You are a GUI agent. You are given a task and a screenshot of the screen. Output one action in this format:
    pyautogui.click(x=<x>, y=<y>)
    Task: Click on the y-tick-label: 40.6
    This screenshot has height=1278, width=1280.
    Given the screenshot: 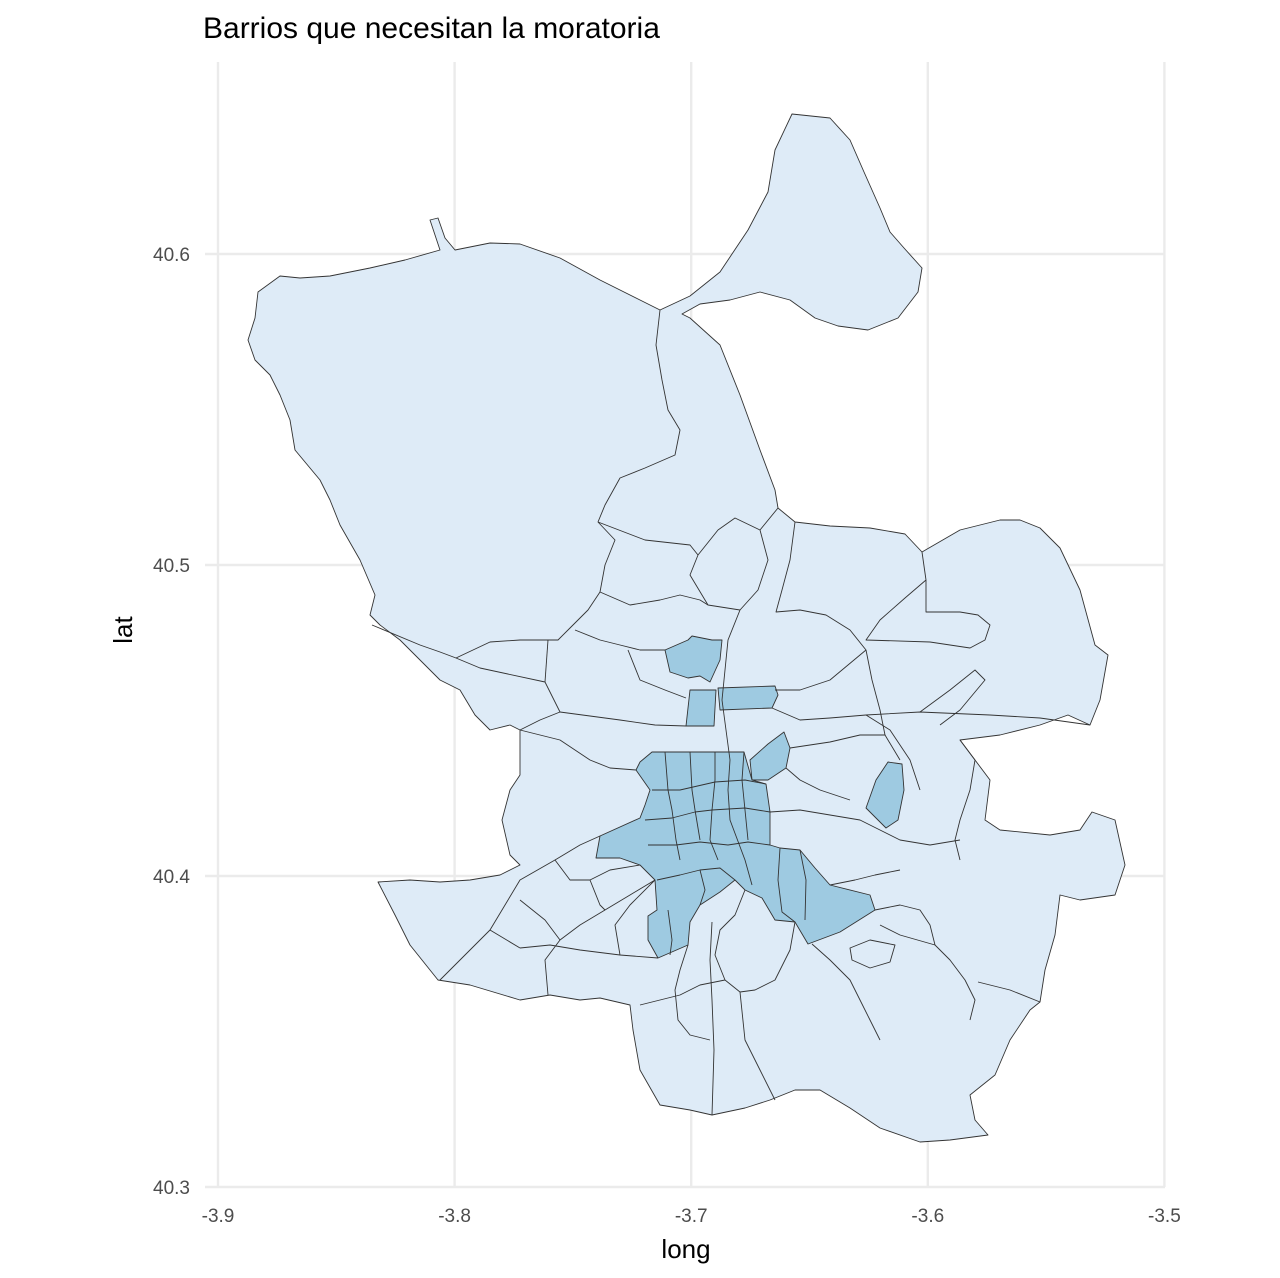 What is the action you would take?
    pyautogui.click(x=171, y=255)
    